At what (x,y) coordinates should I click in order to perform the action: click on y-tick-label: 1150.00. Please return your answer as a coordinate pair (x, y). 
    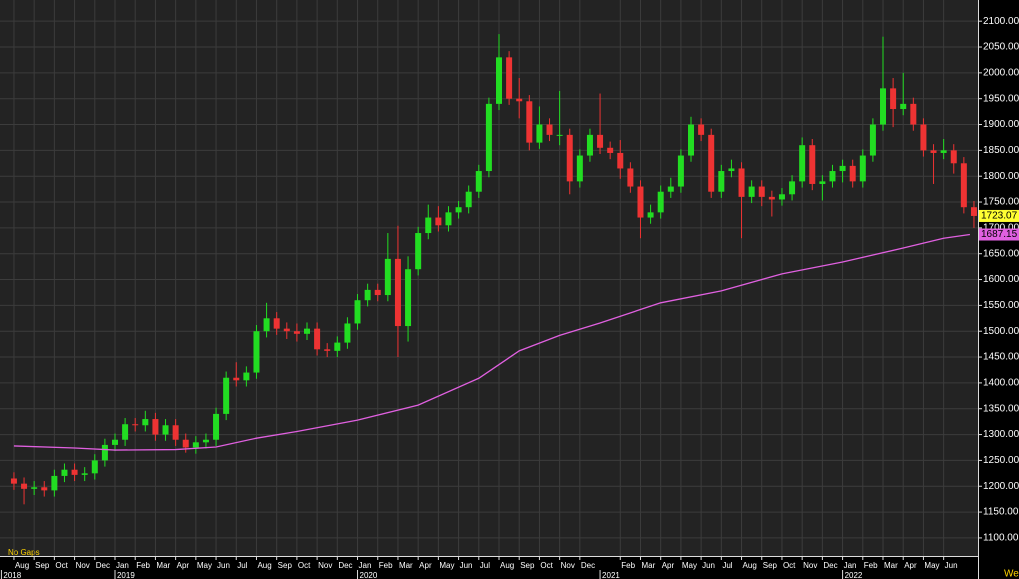
    Looking at the image, I should click on (1001, 512).